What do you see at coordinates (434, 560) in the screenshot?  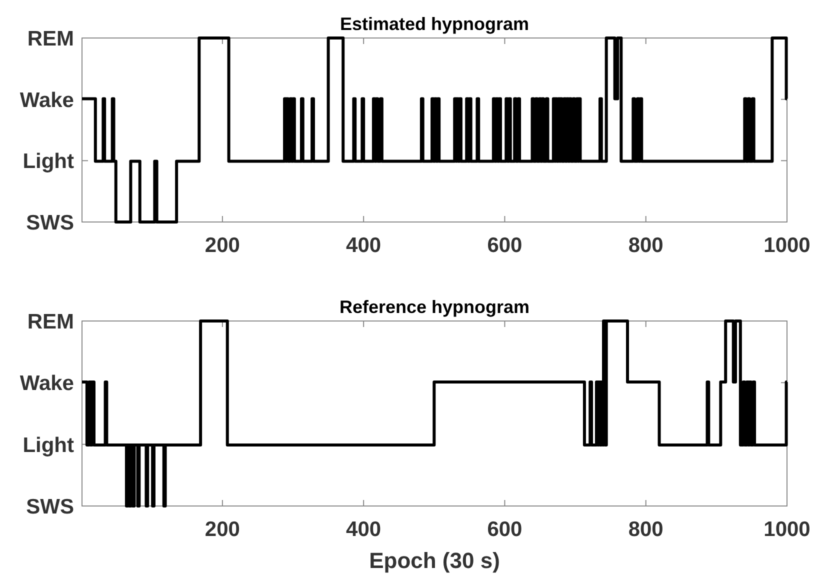 I see `x-axis-title: Epoch (30 s)` at bounding box center [434, 560].